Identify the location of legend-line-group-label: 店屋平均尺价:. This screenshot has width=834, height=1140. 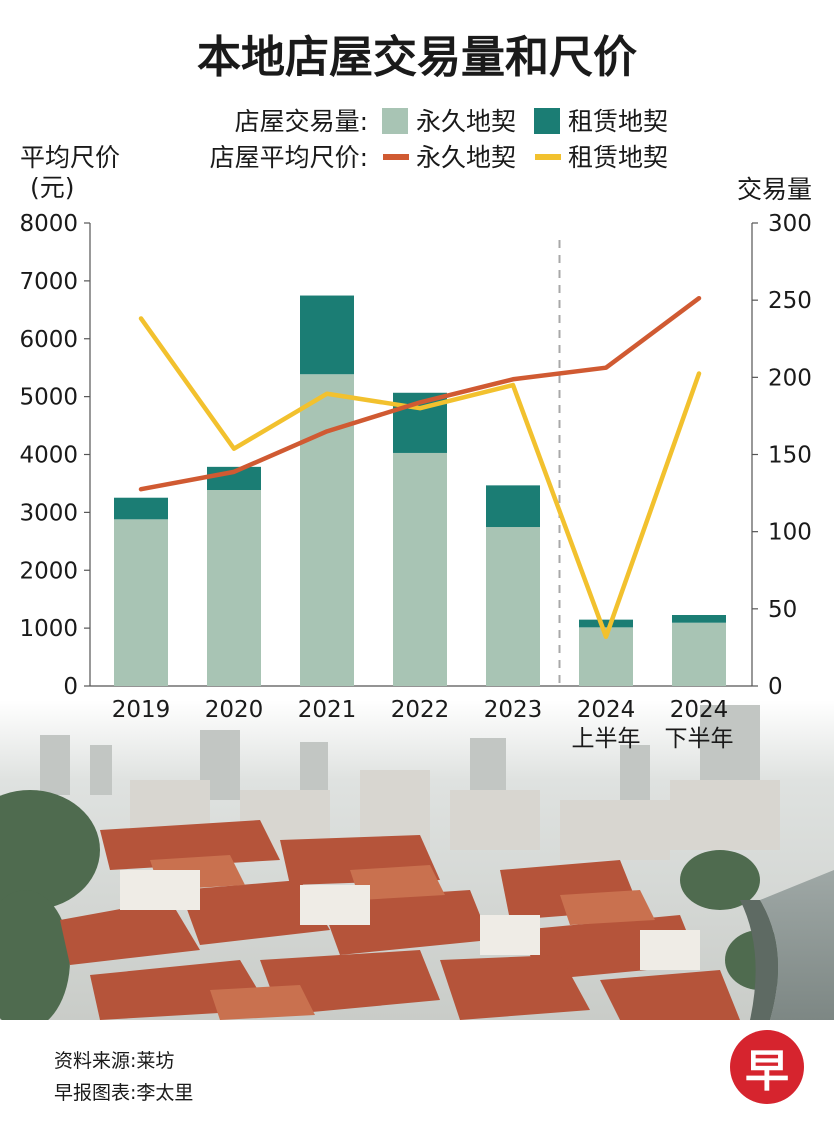
(289, 157).